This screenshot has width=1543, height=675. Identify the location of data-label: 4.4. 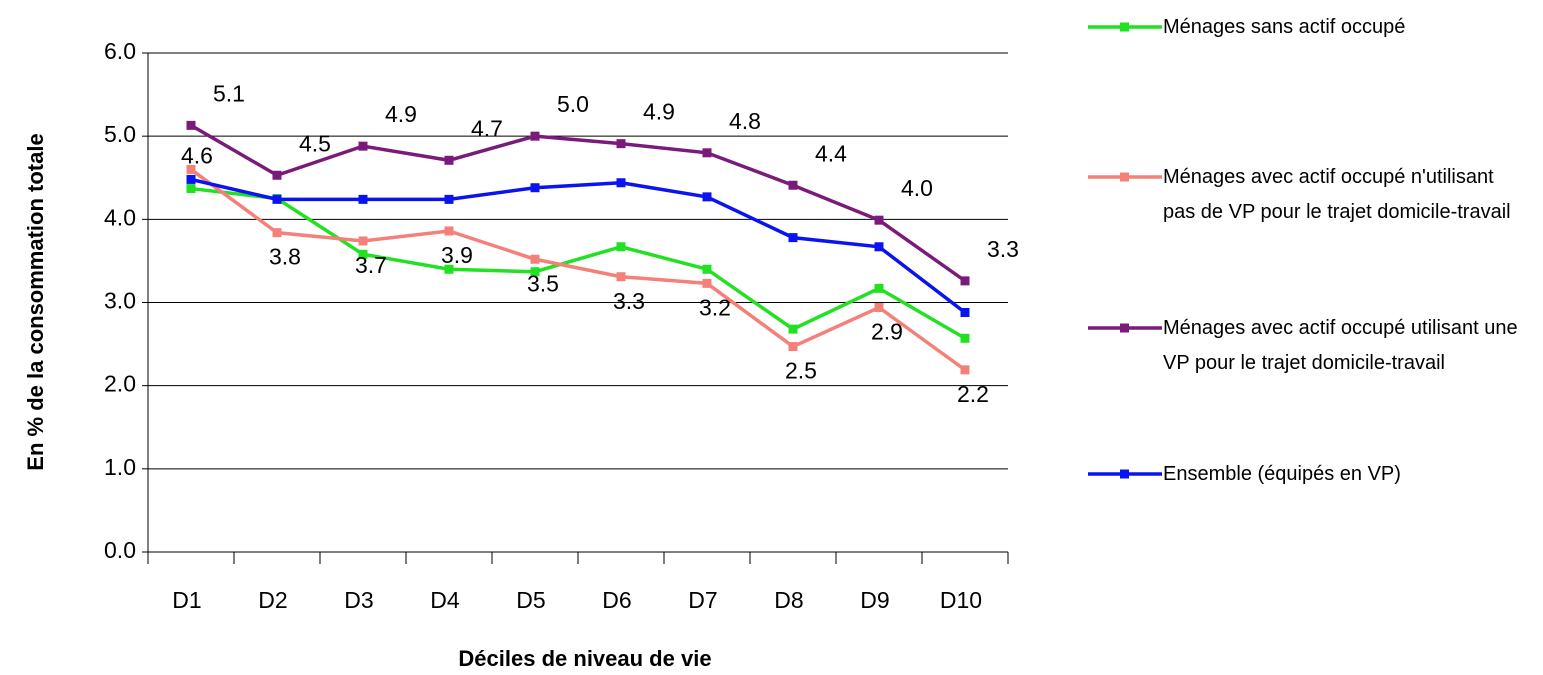
(831, 153).